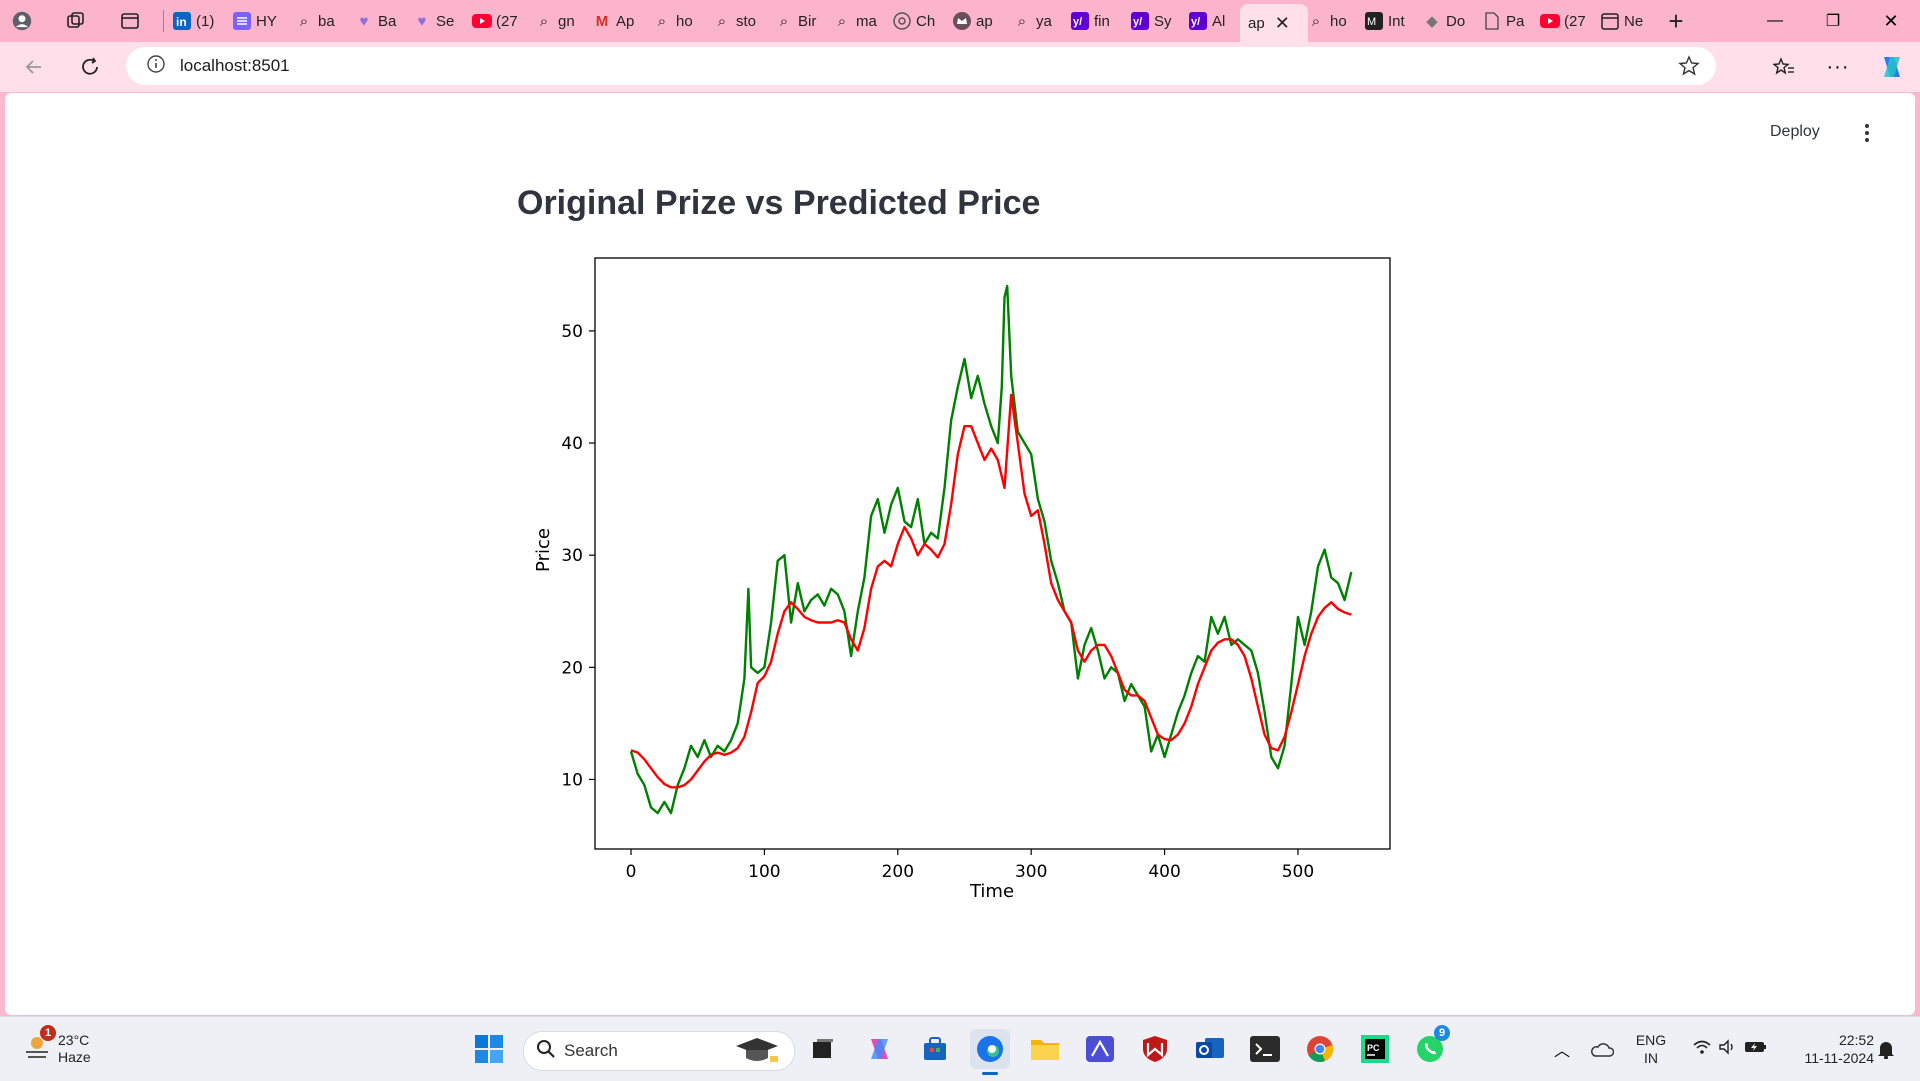 This screenshot has height=1081, width=1920. What do you see at coordinates (1626, 21) in the screenshot?
I see `tab-ne: Ne` at bounding box center [1626, 21].